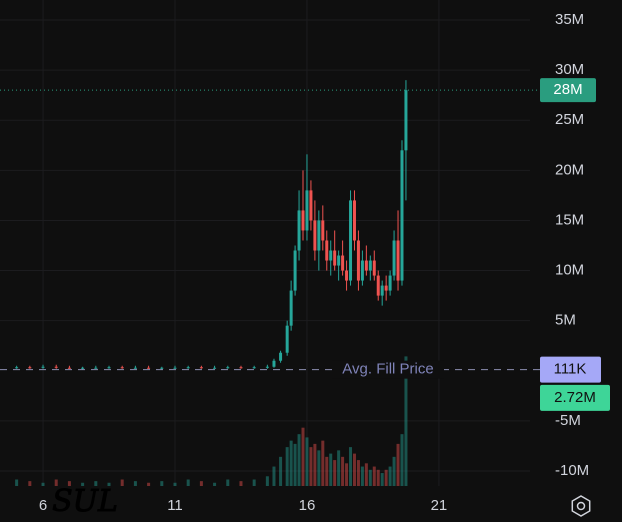  Describe the element at coordinates (85, 501) in the screenshot. I see `scribble-annotation: SUL` at that location.